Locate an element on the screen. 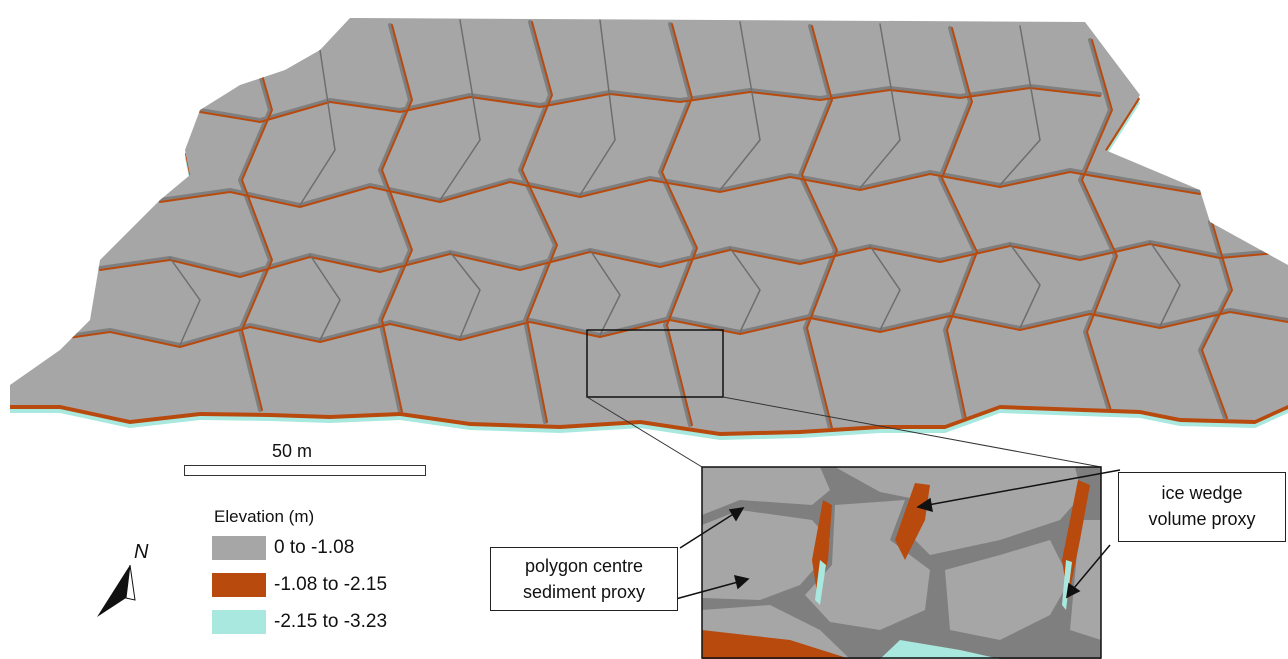  north-arrow-label: N is located at coordinates (141, 552).